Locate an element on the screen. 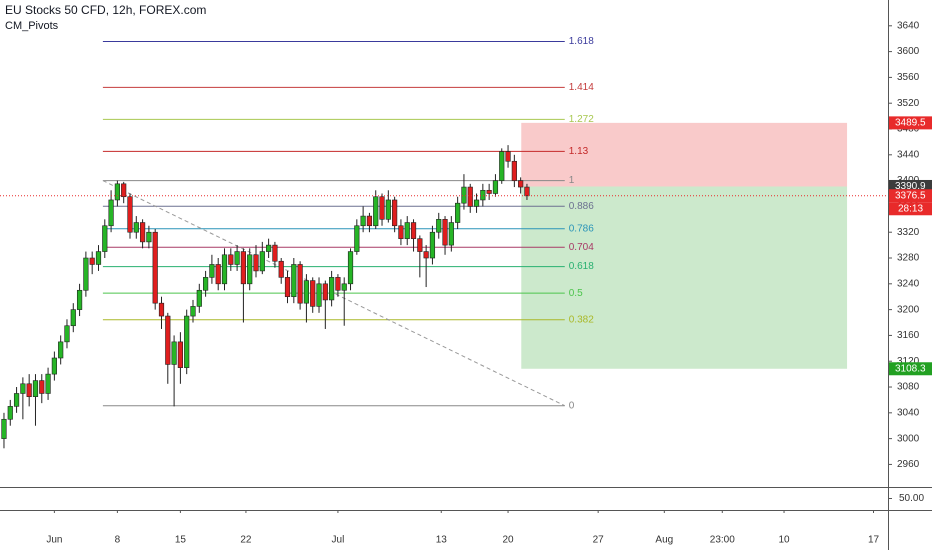 Image resolution: width=932 pixels, height=550 pixels. indicator-name: CM_Pivots is located at coordinates (32, 26).